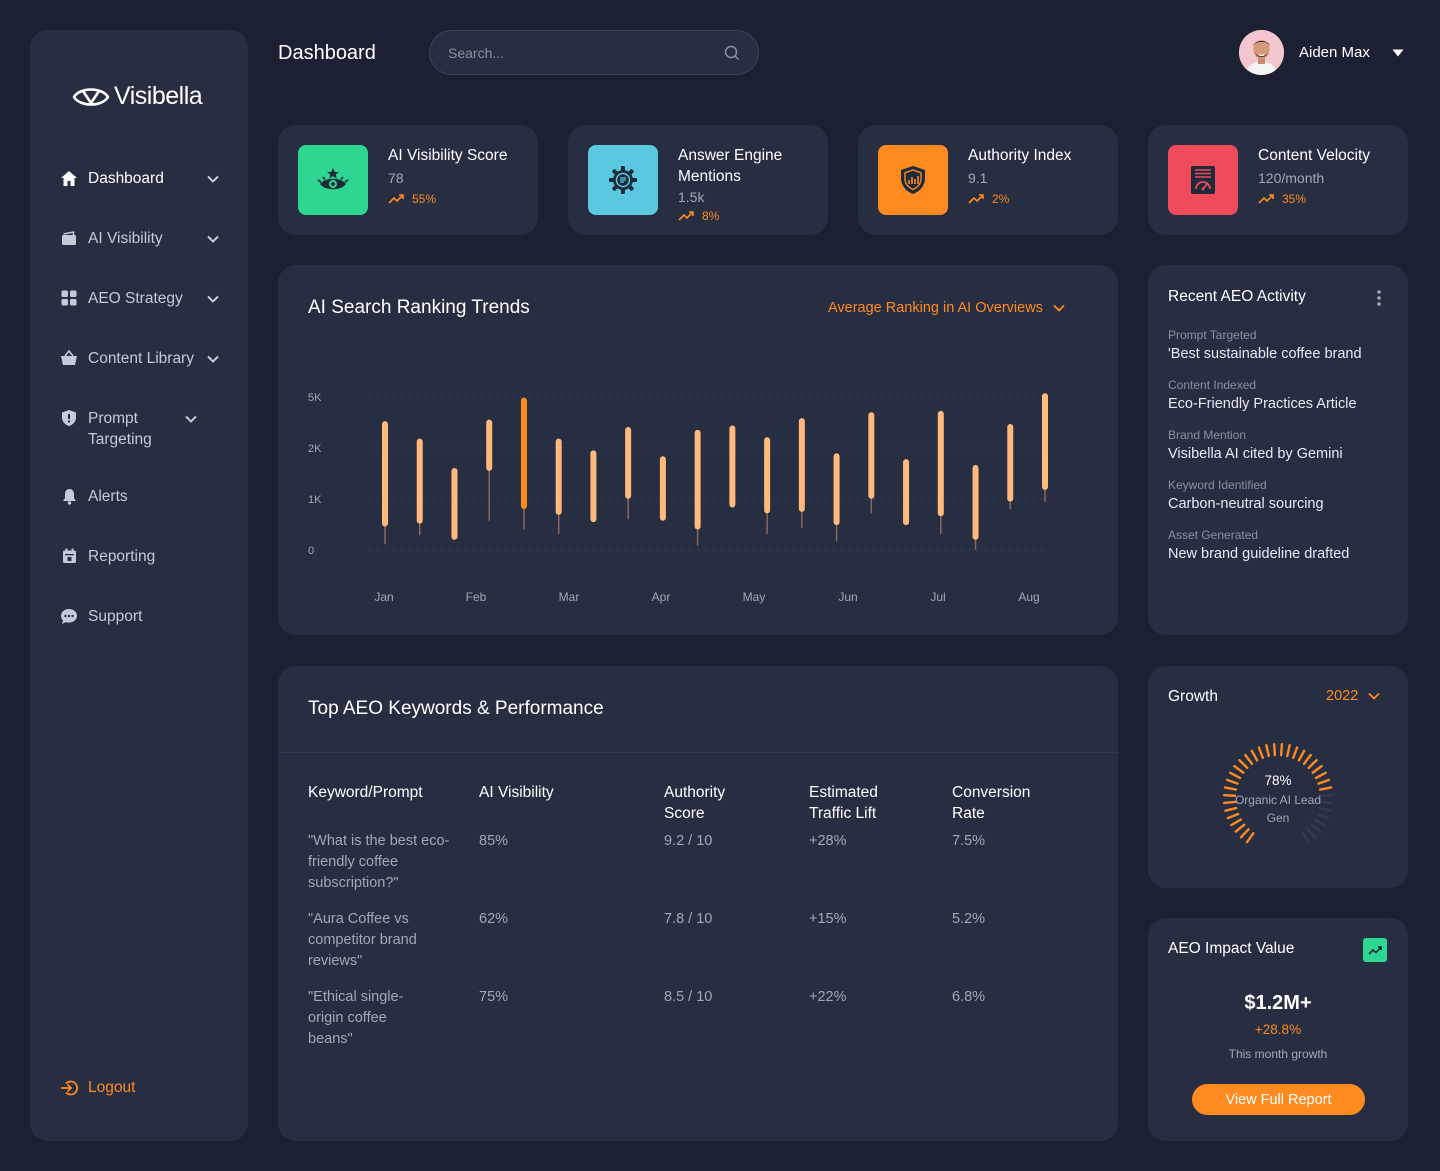 Image resolution: width=1440 pixels, height=1171 pixels. What do you see at coordinates (140, 616) in the screenshot?
I see `sidebar-item-support: Support` at bounding box center [140, 616].